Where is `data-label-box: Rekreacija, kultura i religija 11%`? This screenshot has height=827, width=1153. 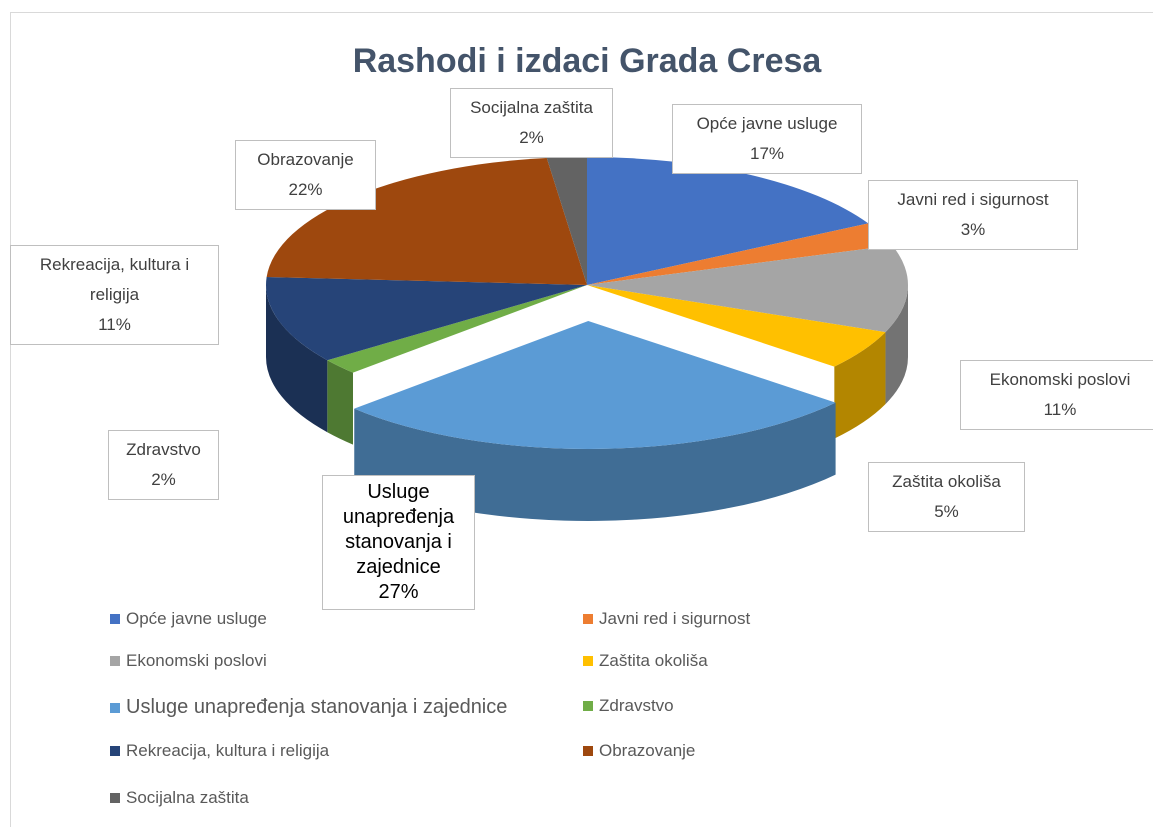
data-label-box: Rekreacija, kultura i religija 11% is located at coordinates (114, 295).